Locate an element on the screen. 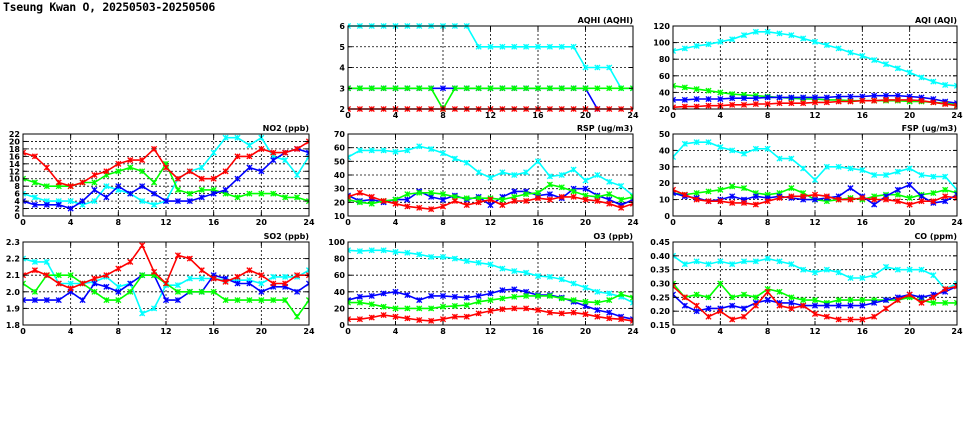 This screenshot has height=447, width=975. y-tick-label: 0 is located at coordinates (17, 216).